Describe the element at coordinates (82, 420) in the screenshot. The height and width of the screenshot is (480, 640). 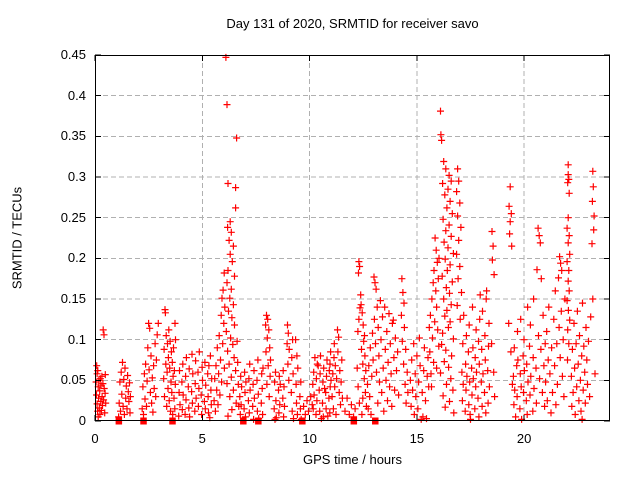
I see `y-tick-label: 0` at that location.